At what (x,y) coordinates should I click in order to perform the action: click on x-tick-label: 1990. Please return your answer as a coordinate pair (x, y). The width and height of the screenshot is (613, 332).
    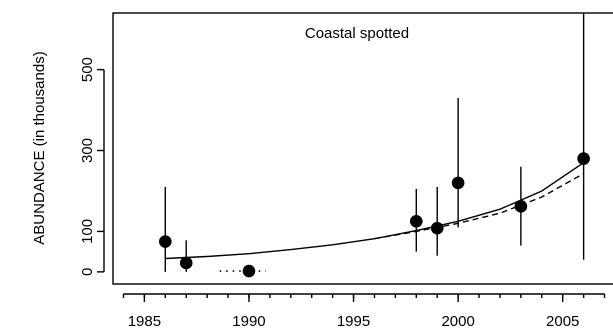
    Looking at the image, I should click on (248, 321).